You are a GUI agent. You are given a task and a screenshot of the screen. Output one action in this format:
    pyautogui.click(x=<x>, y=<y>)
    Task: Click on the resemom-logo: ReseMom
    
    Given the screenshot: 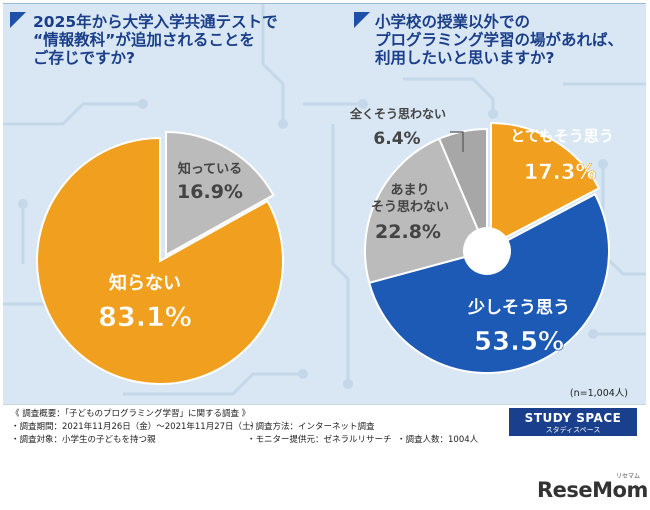 What is the action you would take?
    pyautogui.click(x=592, y=490)
    